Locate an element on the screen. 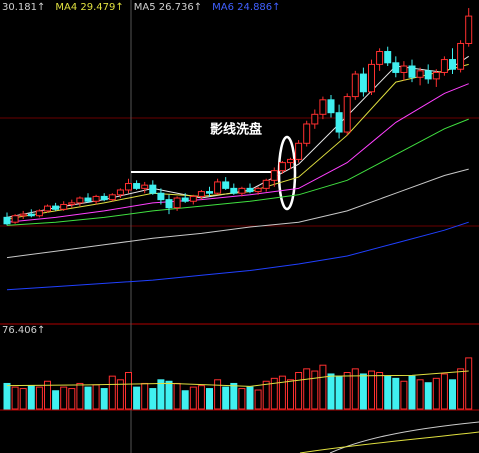 The width and height of the screenshot is (479, 453). legend-entry: 30.181↑ is located at coordinates (23, 7).